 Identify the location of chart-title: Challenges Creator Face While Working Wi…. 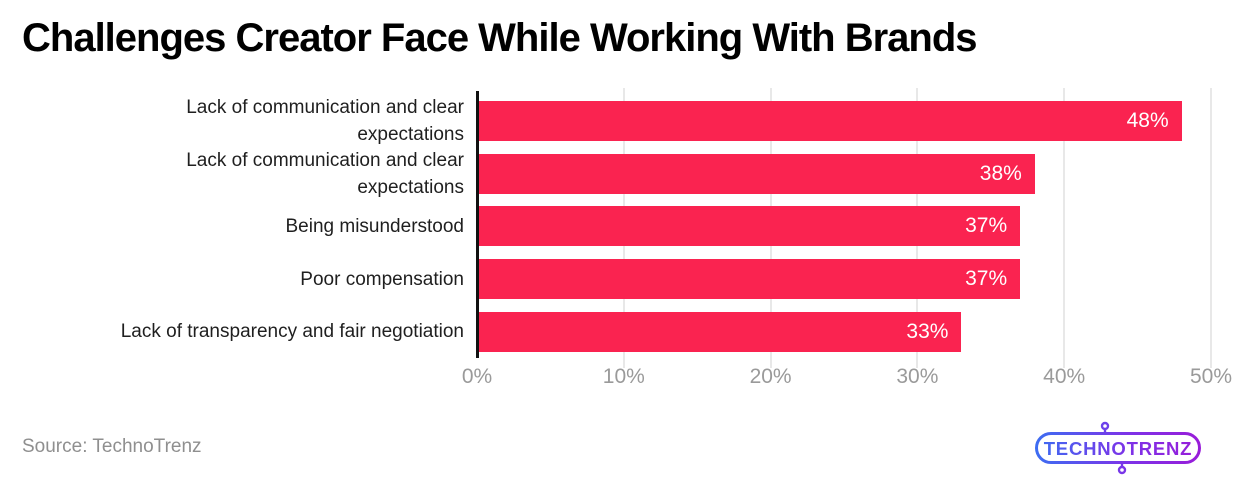
(500, 38).